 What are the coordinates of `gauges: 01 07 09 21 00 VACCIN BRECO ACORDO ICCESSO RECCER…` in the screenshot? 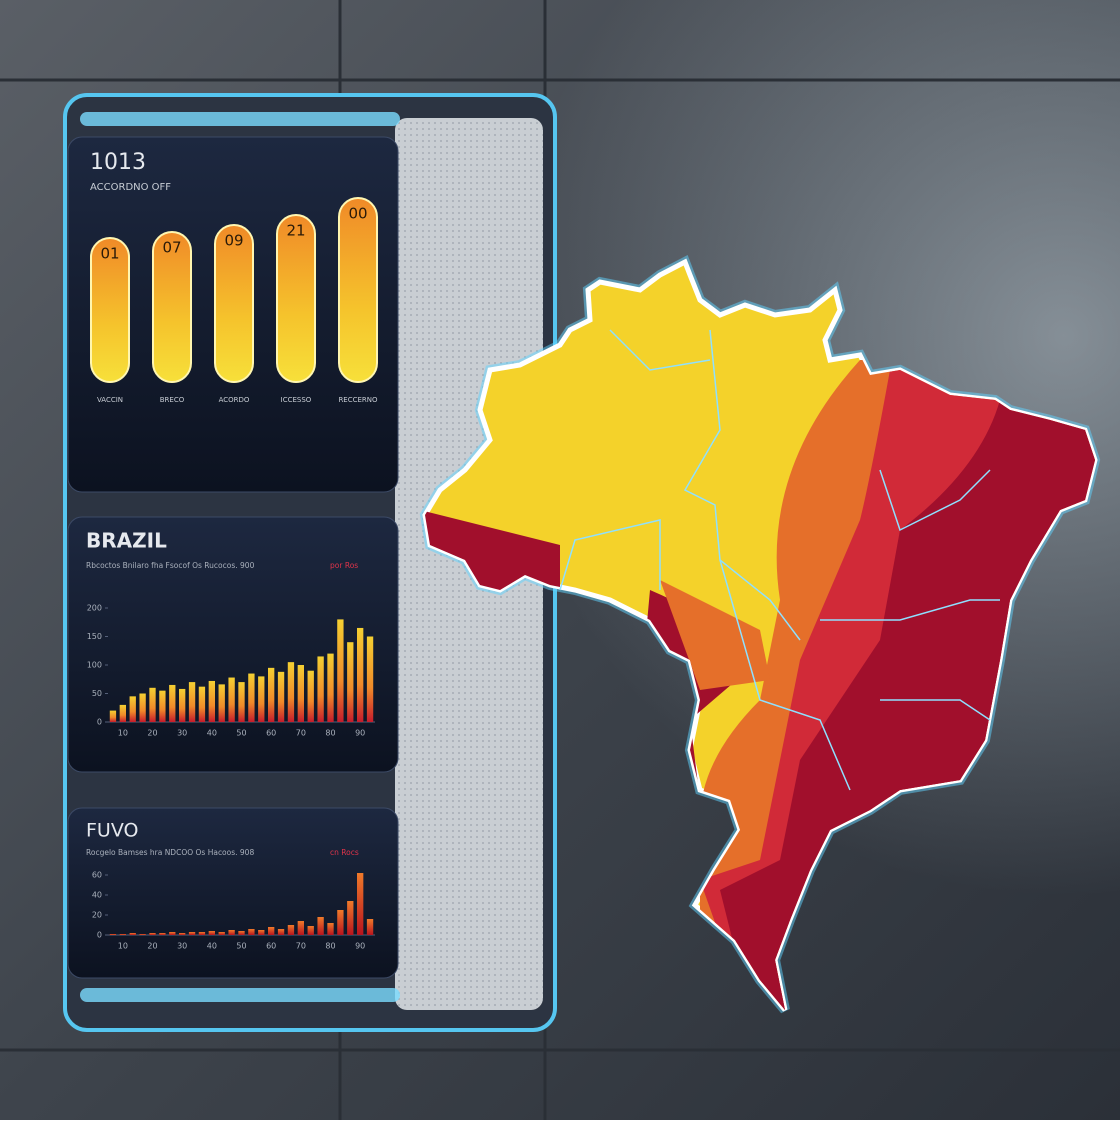 It's located at (234, 300).